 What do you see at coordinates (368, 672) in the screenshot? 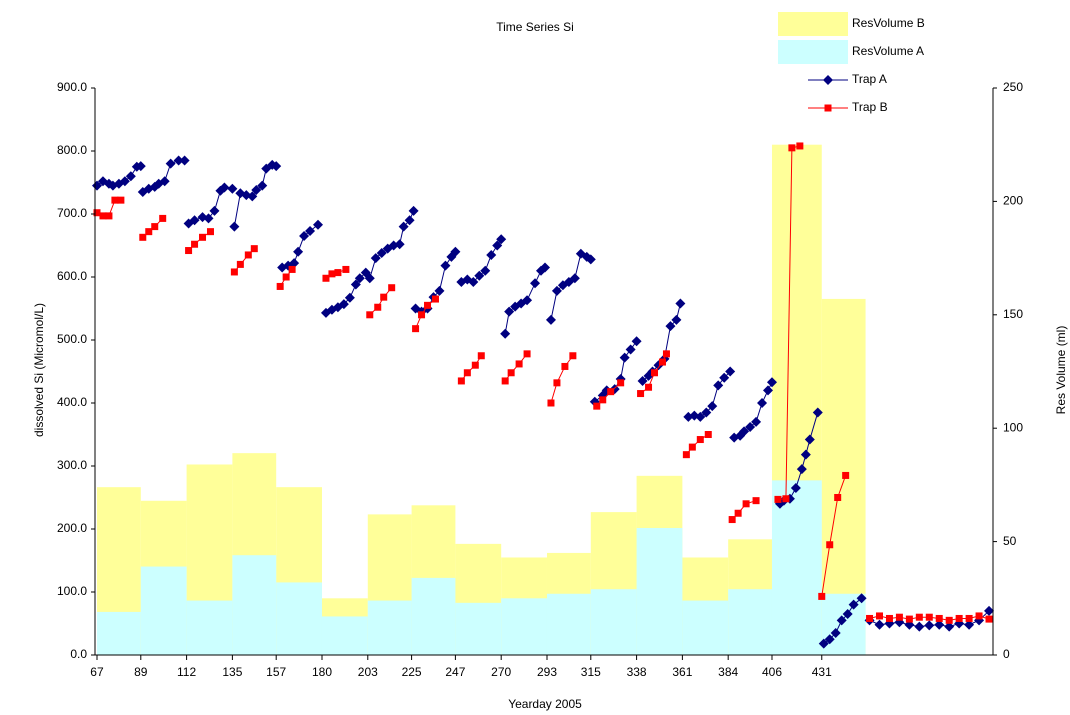
I see `x-tick-label: 203` at bounding box center [368, 672].